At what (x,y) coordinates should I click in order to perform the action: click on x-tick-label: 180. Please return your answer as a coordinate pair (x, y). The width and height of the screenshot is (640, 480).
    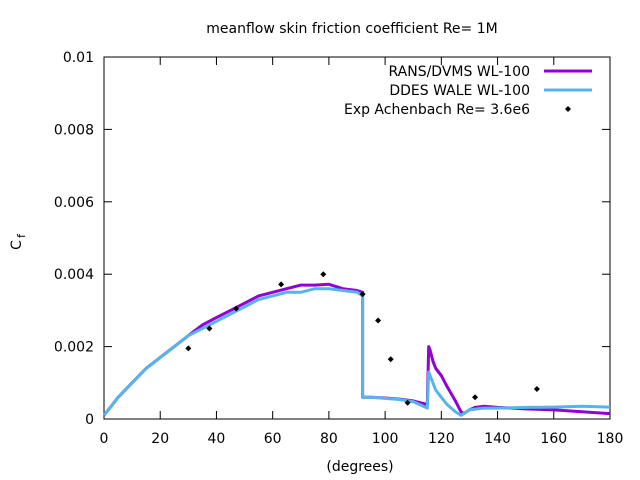
    Looking at the image, I should click on (610, 439).